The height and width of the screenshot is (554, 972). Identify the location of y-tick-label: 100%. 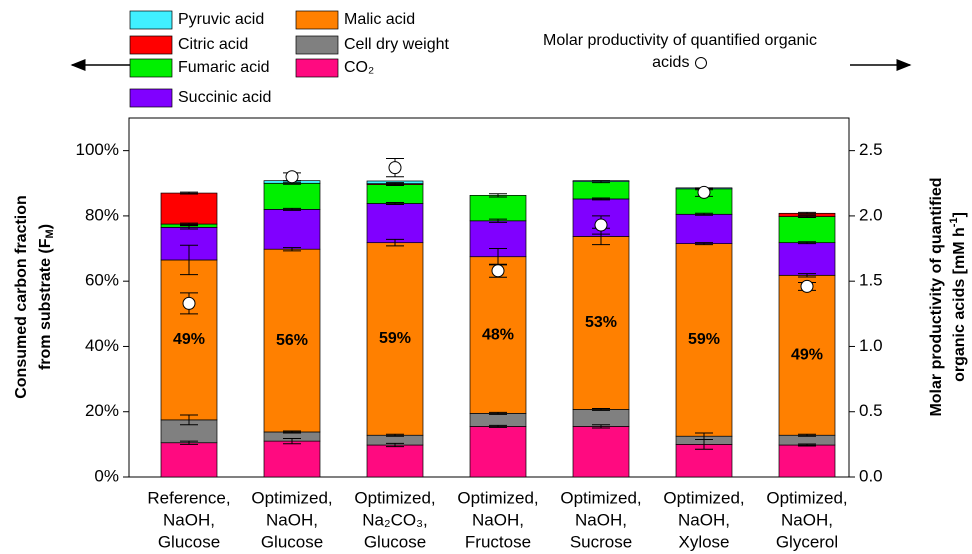
(97, 149).